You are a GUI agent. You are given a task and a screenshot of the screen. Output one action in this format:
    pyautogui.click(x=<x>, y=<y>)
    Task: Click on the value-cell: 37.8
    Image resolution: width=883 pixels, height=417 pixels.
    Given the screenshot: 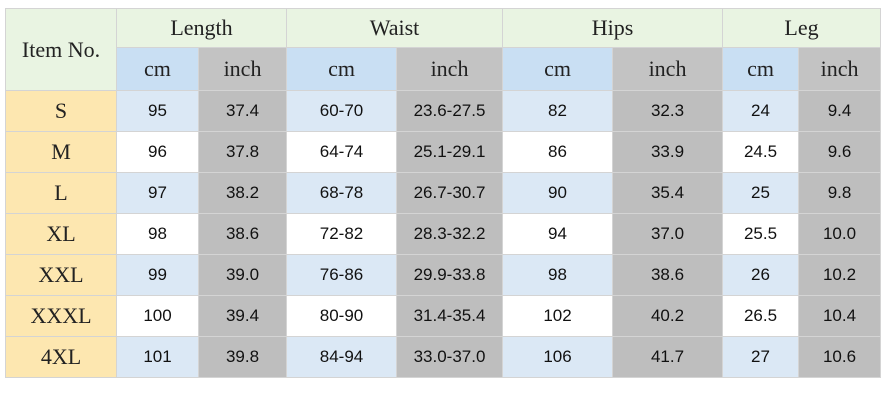 What is the action you would take?
    pyautogui.click(x=242, y=152)
    